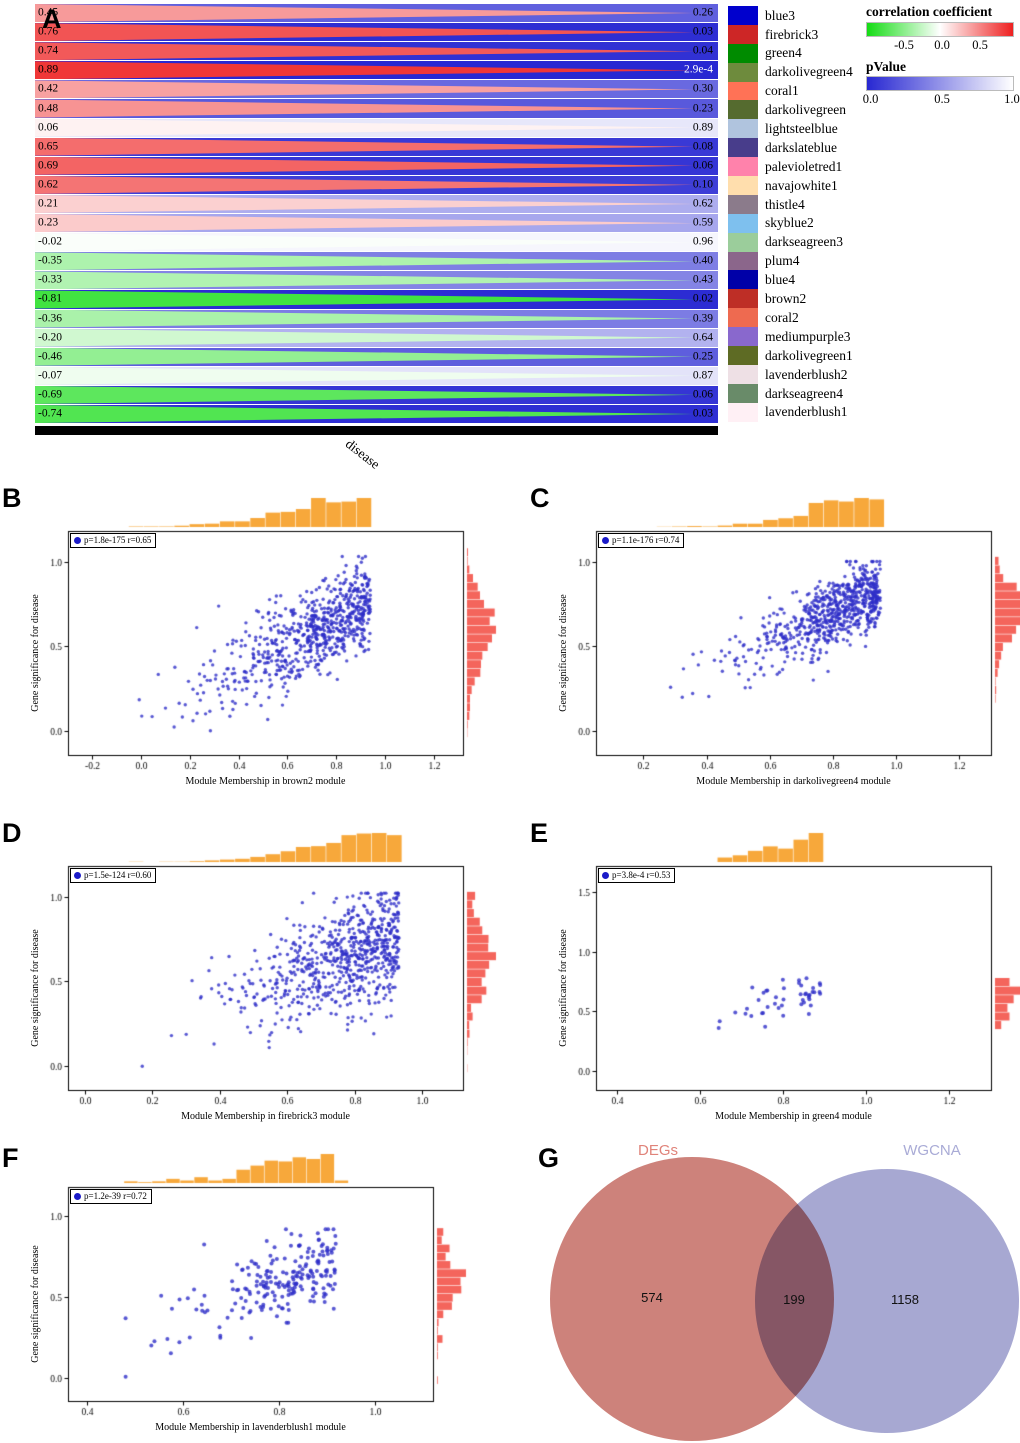 Image resolution: width=1020 pixels, height=1443 pixels. What do you see at coordinates (702, 355) in the screenshot?
I see `pvalue-value: 0.25` at bounding box center [702, 355].